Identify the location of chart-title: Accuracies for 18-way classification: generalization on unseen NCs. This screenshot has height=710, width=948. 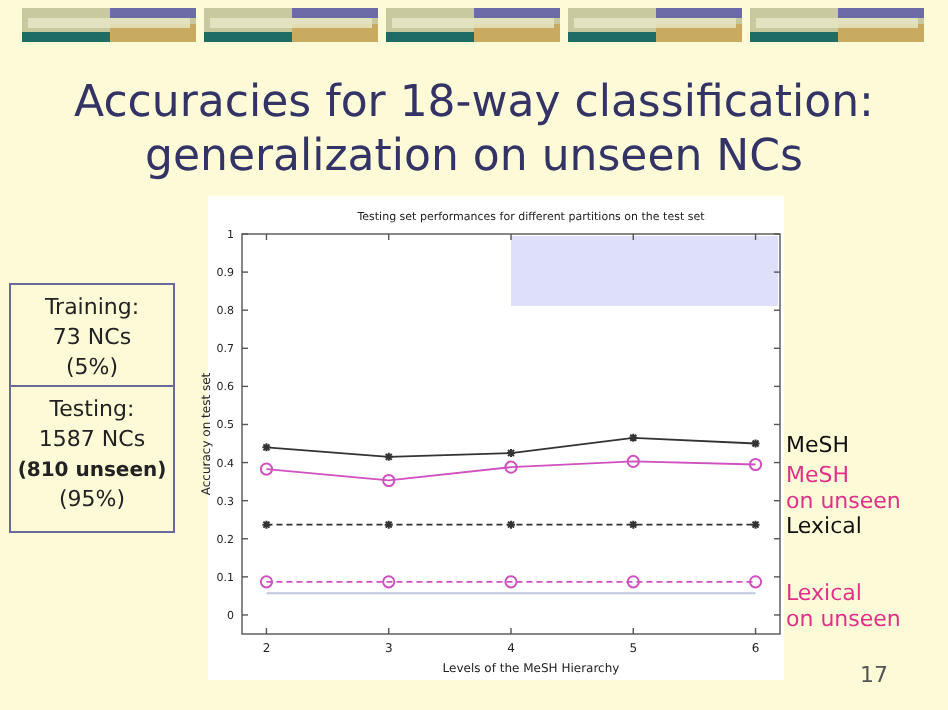
(474, 130).